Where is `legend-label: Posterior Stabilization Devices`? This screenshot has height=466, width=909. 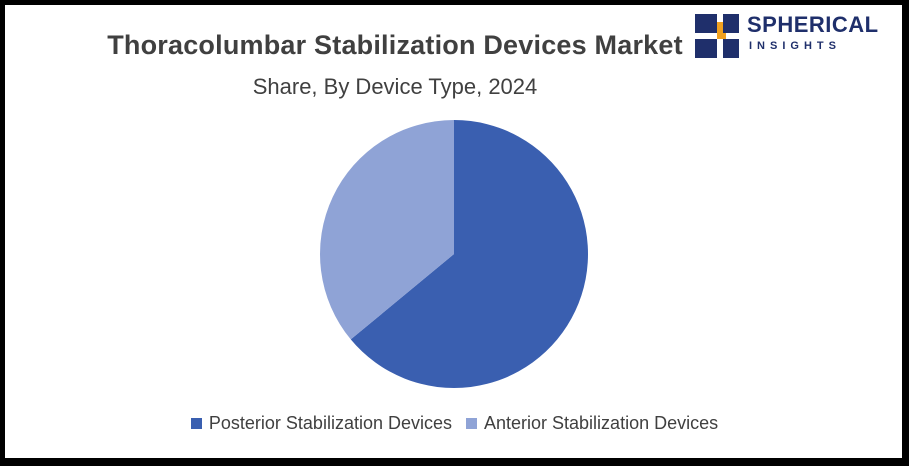 legend-label: Posterior Stabilization Devices is located at coordinates (330, 423).